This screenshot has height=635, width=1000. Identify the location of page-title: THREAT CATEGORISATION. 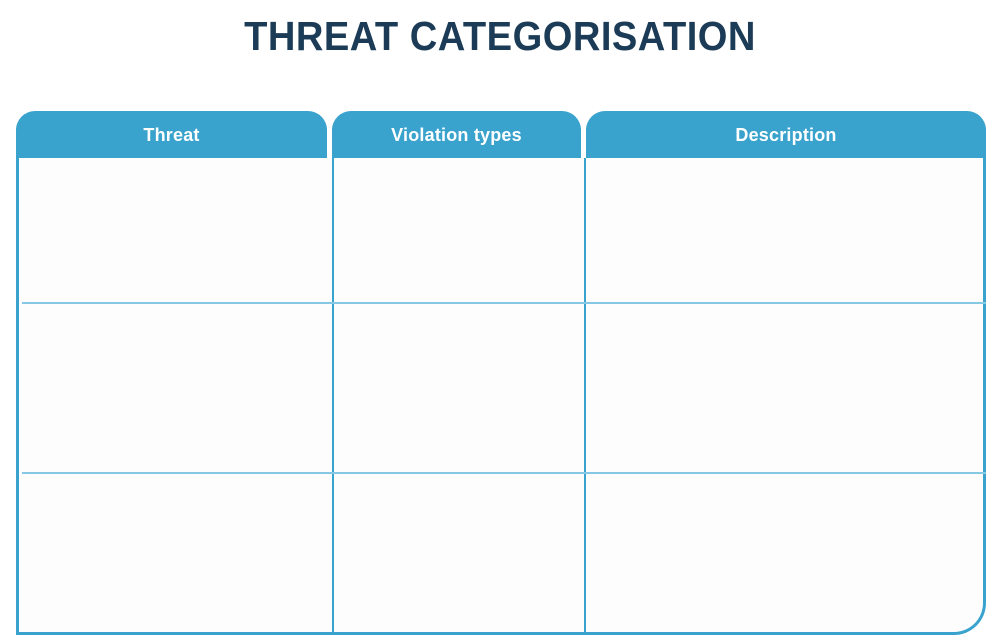
(500, 36).